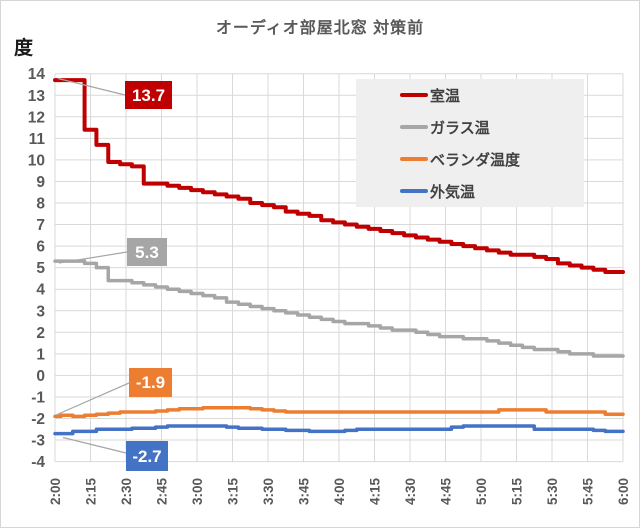 The image size is (640, 528). I want to click on leader-line-glass-temp, so click(93, 257).